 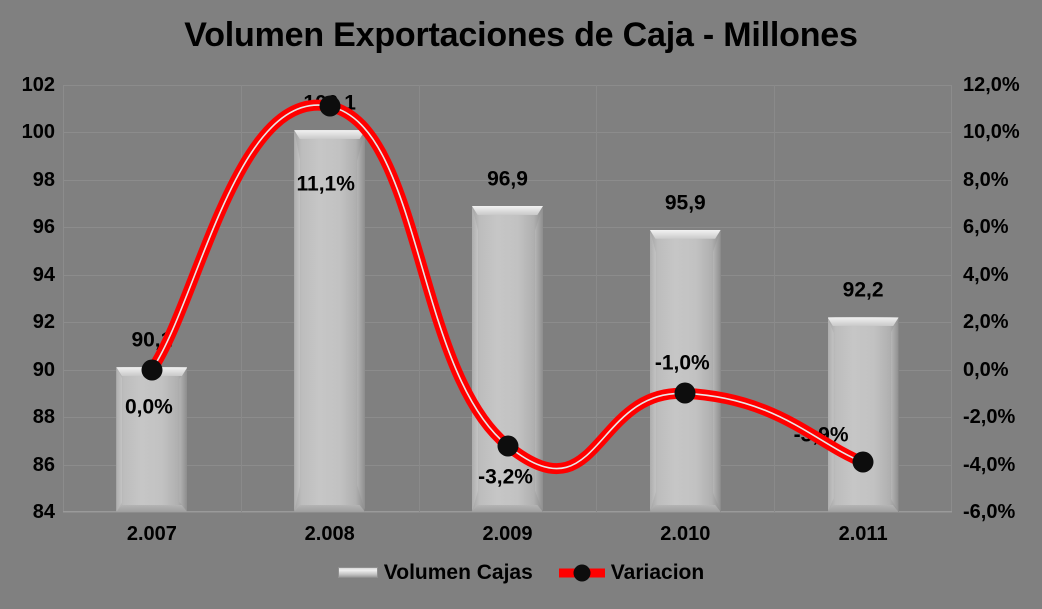 I want to click on legend-item-variacion: Variacion, so click(x=631, y=572).